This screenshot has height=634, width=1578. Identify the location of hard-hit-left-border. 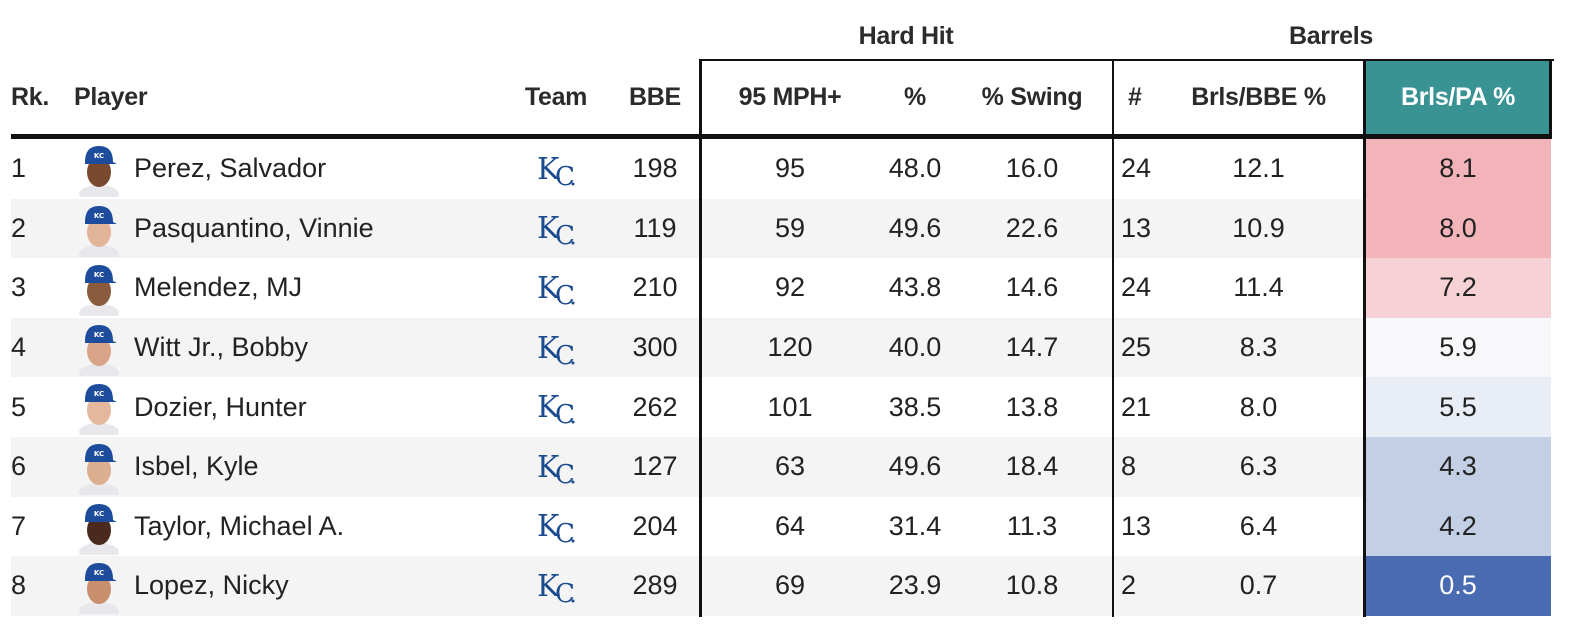
(700, 338).